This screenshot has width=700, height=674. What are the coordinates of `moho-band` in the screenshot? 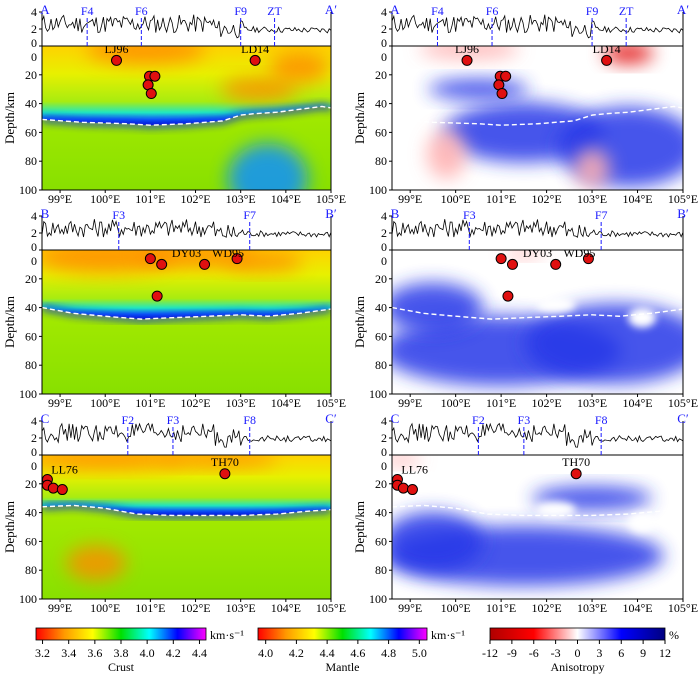 It's located at (186, 116).